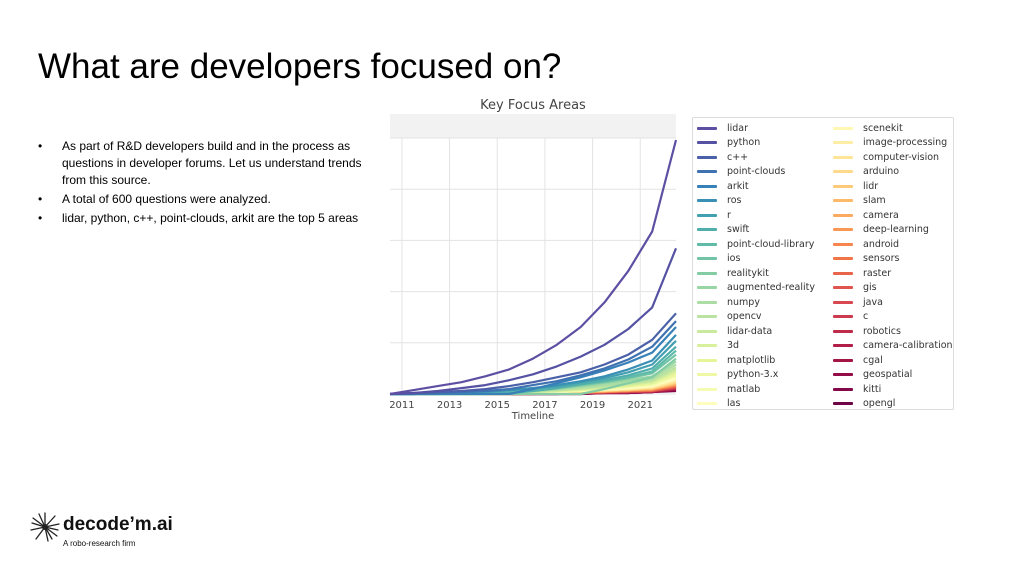 This screenshot has height=575, width=1023. What do you see at coordinates (756, 143) in the screenshot?
I see `legend-item: python` at bounding box center [756, 143].